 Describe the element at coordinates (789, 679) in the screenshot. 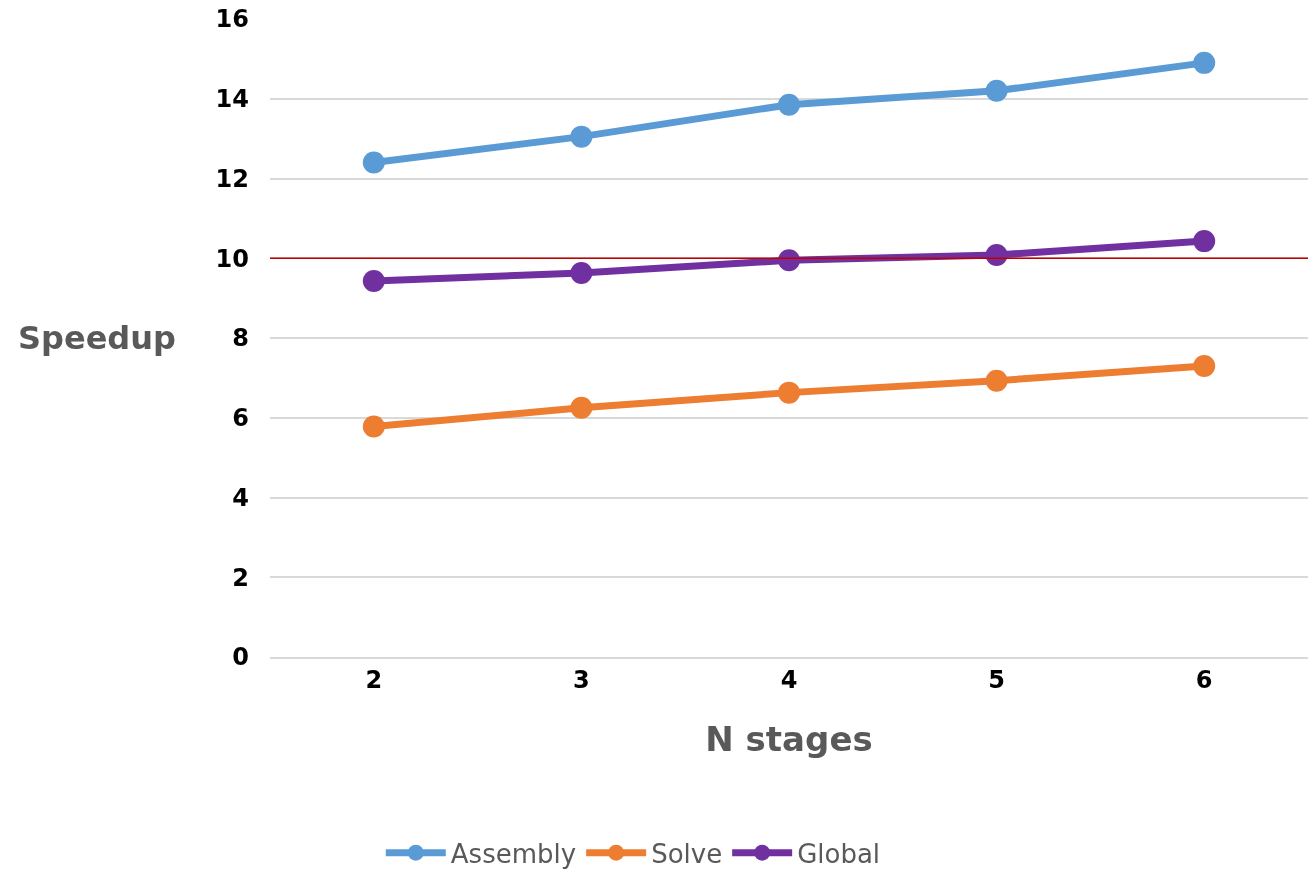

I see `x-tick-label: 4` at that location.